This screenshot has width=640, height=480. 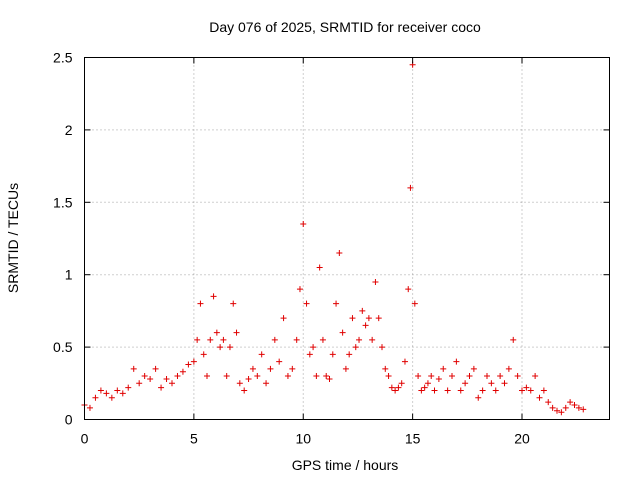 I want to click on x-tick-label: 10, so click(x=303, y=439).